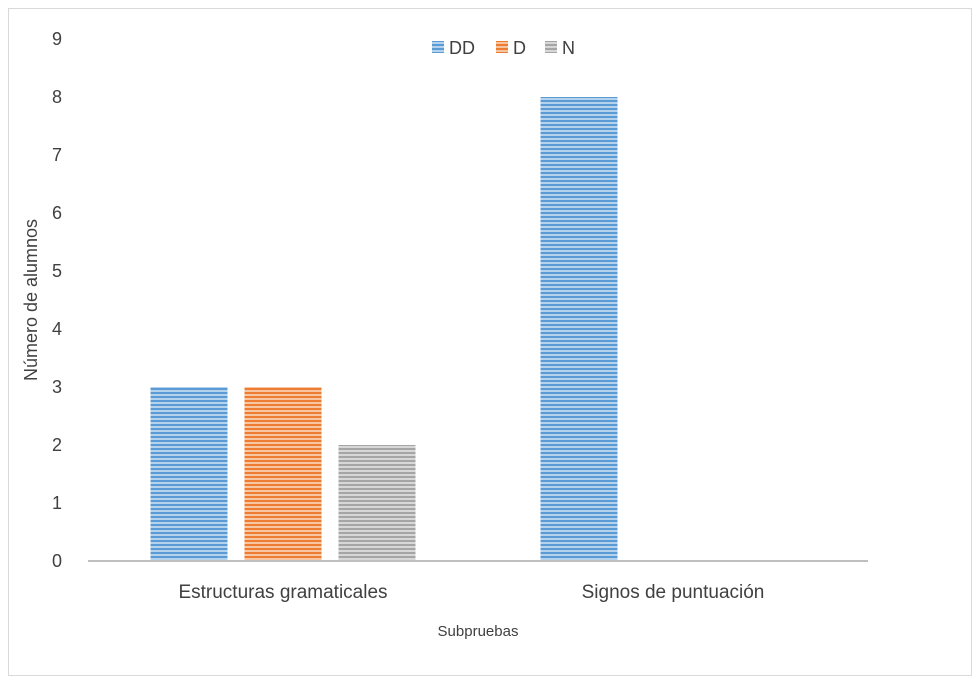  Describe the element at coordinates (462, 48) in the screenshot. I see `legend-label-dd: DD` at that location.